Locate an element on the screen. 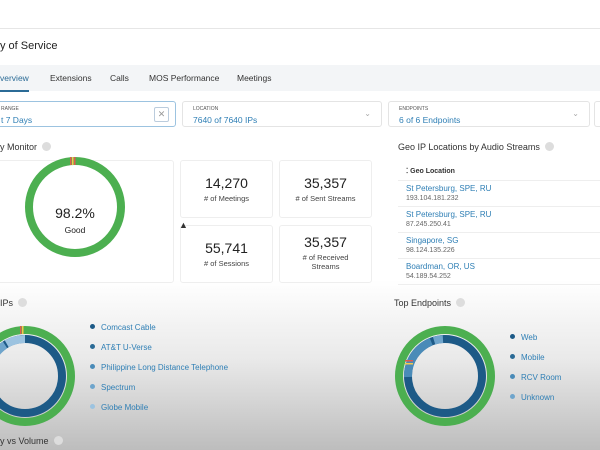  table-row: Singapore, SG 98.124.135.226 is located at coordinates (499, 246).